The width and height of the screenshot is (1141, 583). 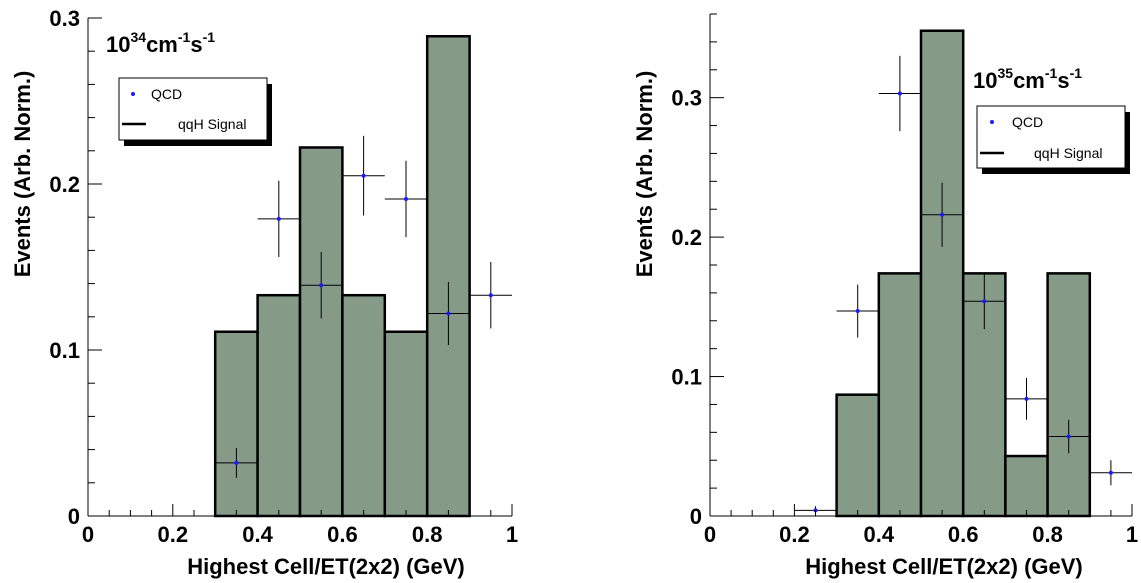 I want to click on right-x-tick-label-1: 0.2, so click(x=794, y=534).